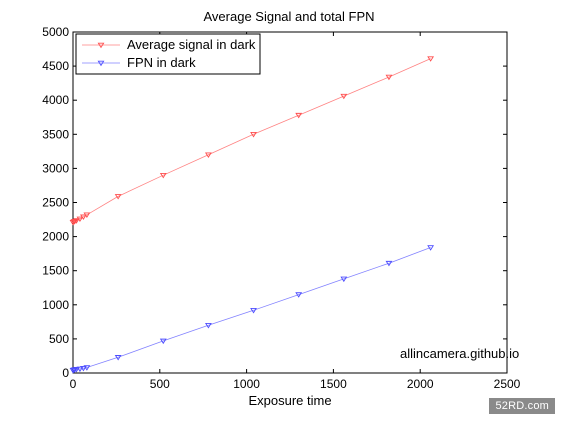 This screenshot has height=421, width=561. I want to click on x-axis-title: Exposure time, so click(289, 400).